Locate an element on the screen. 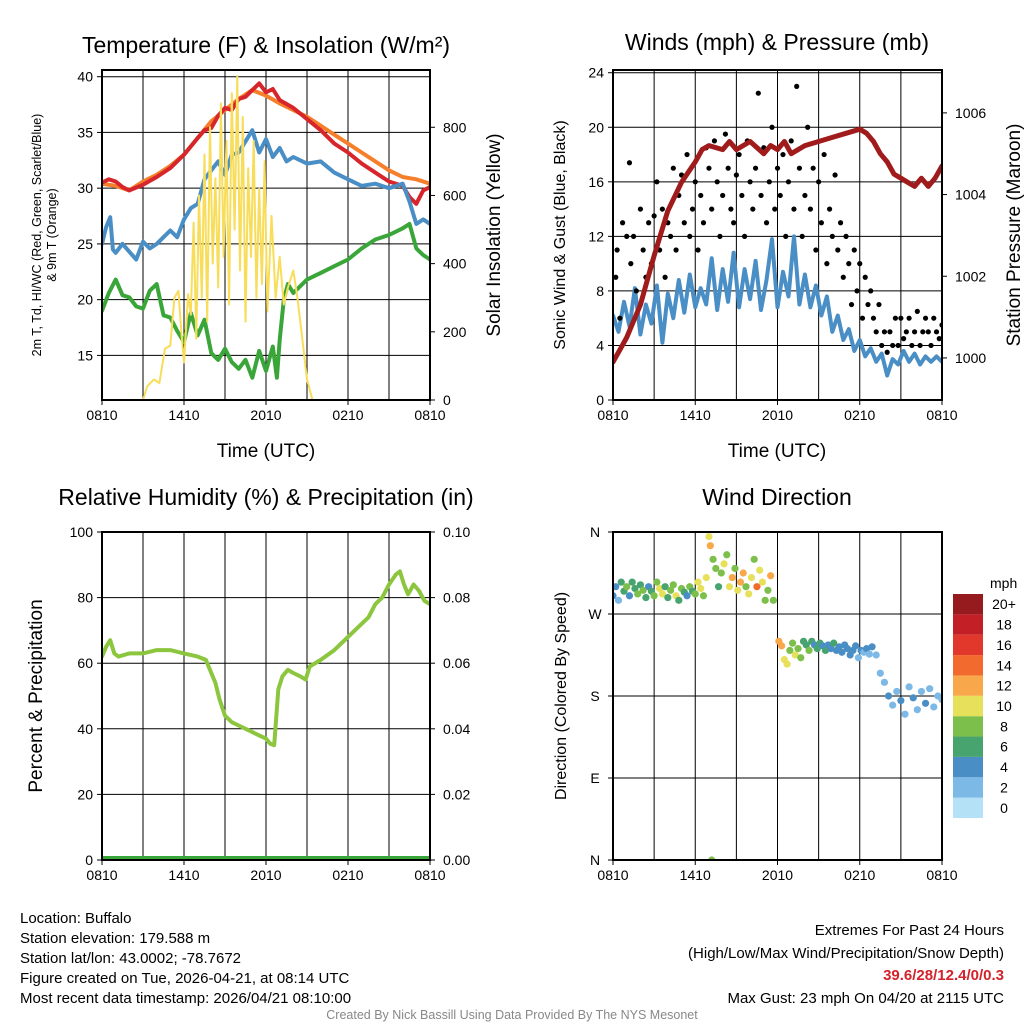 The height and width of the screenshot is (1029, 1024). colorbar-label: 10 is located at coordinates (1004, 706).